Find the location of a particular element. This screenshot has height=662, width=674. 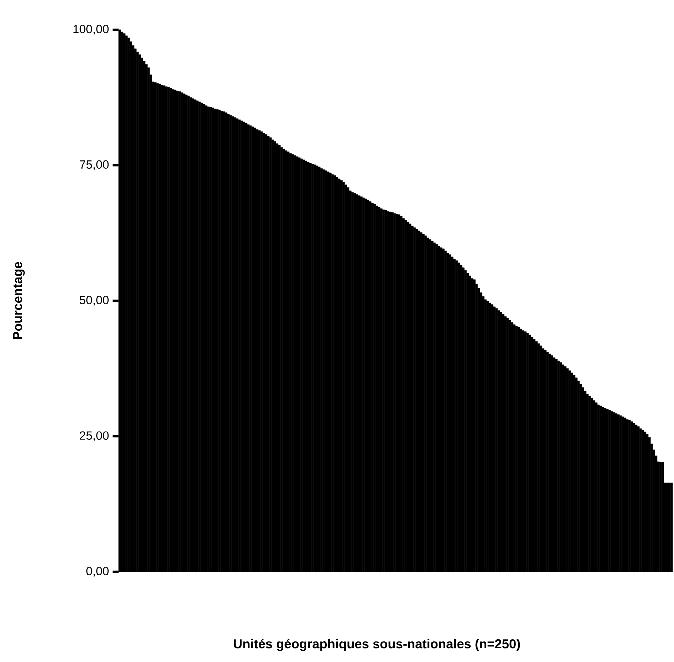

y-axis-title: Pourcentage is located at coordinates (19, 301).